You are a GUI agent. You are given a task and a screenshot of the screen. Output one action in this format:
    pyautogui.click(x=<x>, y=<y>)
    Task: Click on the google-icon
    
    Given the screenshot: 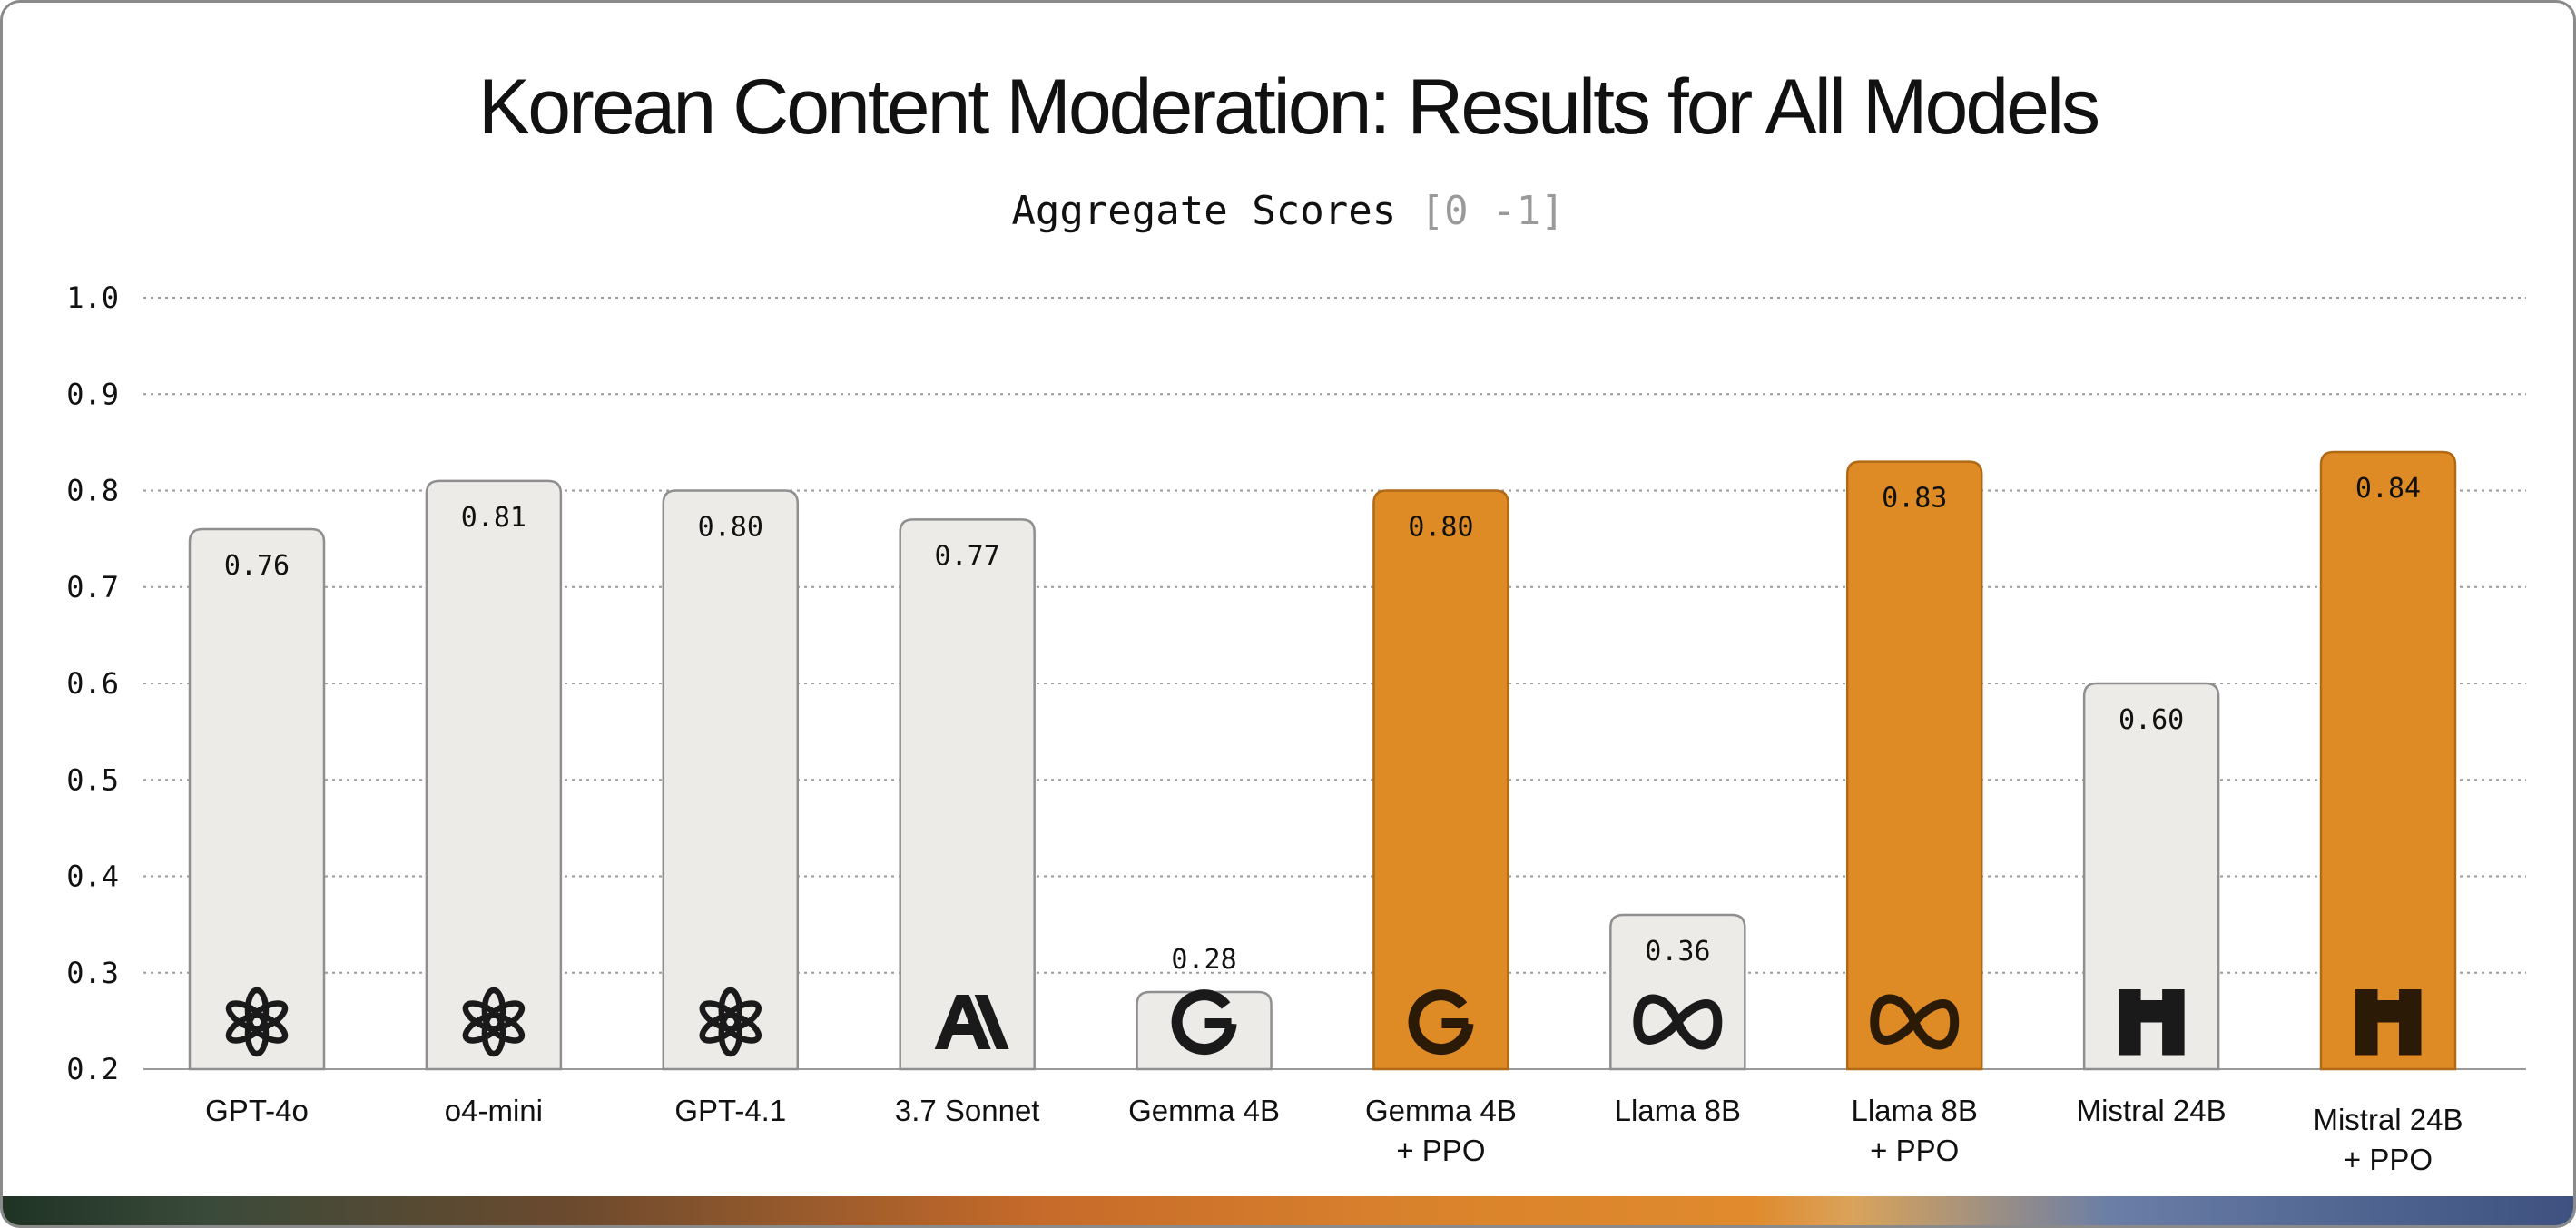 What is the action you would take?
    pyautogui.click(x=1441, y=1022)
    